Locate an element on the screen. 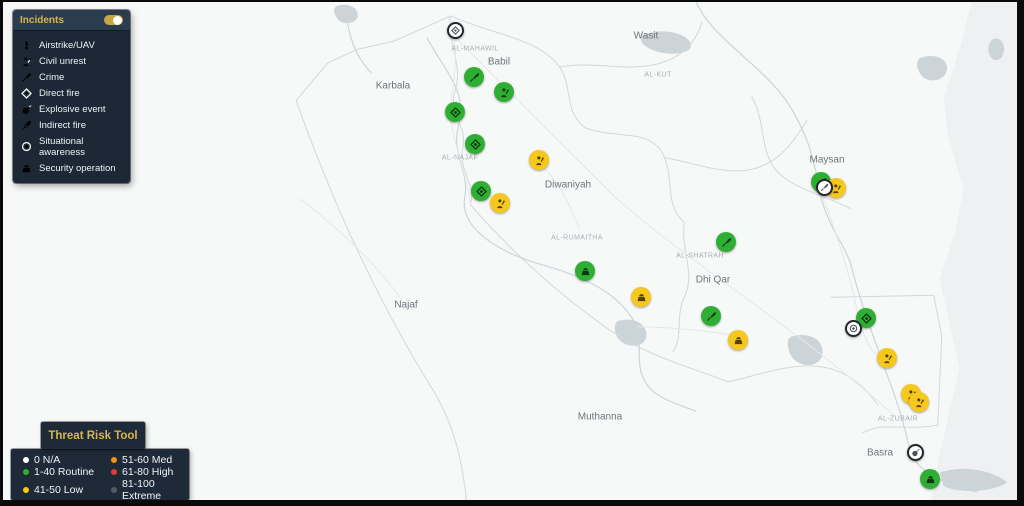 The height and width of the screenshot is (506, 1024). incident-marker-situational-awareness is located at coordinates (853, 328).